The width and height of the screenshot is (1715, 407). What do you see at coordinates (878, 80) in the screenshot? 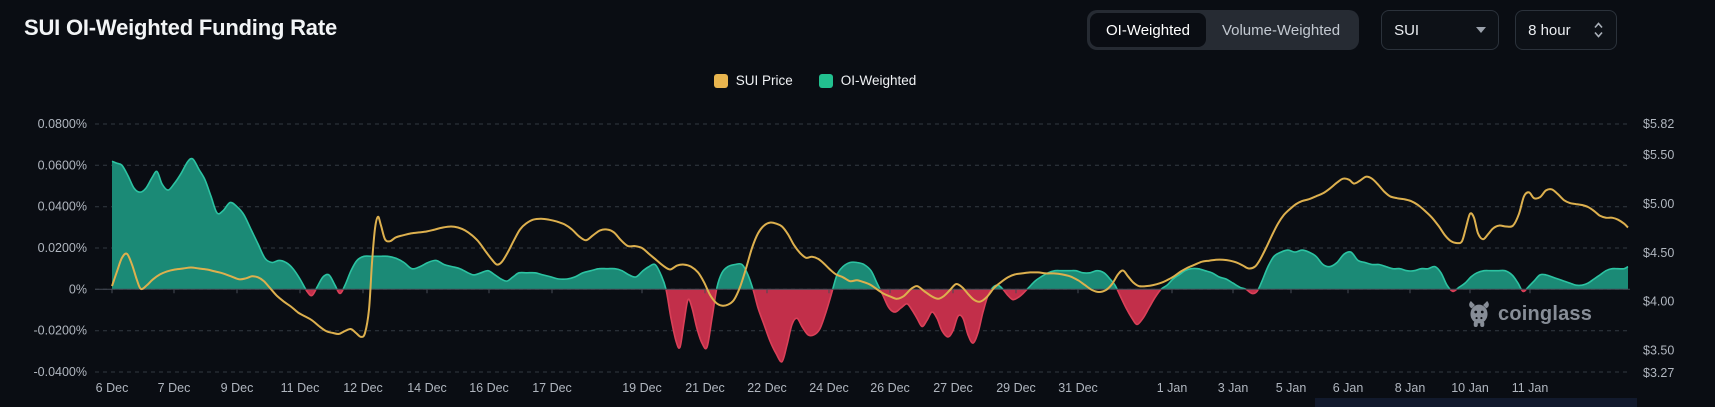
I see `legend-label: OI-Weighted` at bounding box center [878, 80].